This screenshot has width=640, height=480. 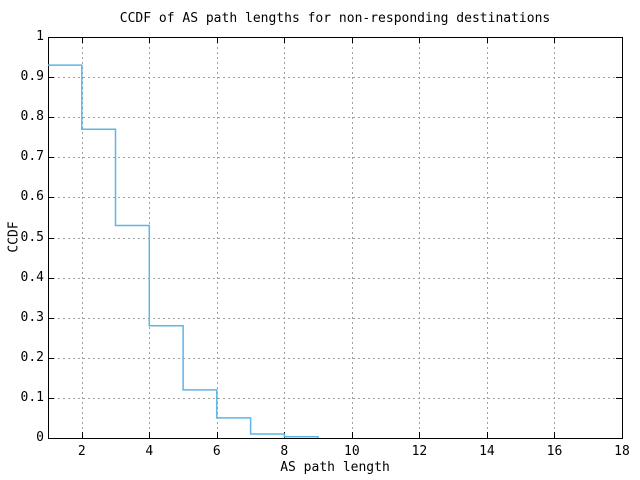 I want to click on y-tick-label: 0.1, so click(x=32, y=397).